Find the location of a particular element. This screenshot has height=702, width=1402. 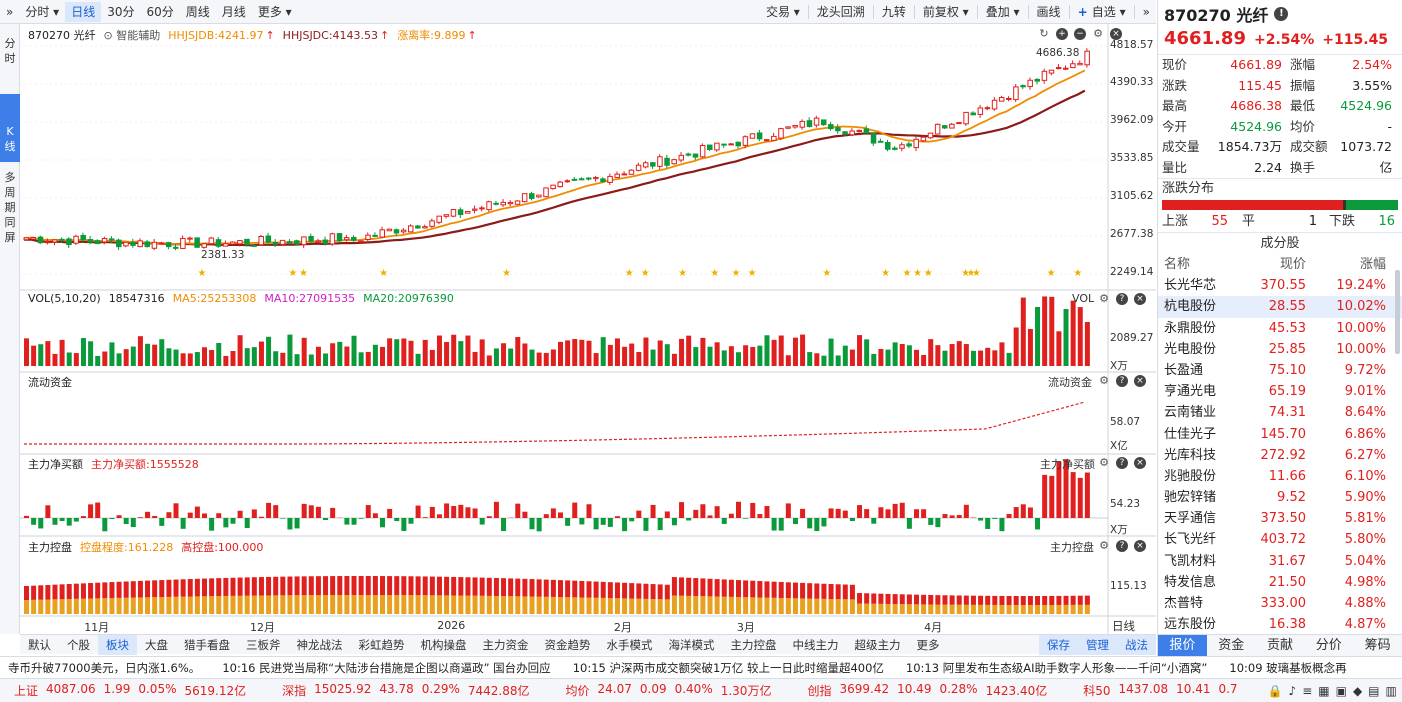

period-button: 周线 is located at coordinates (198, 12).